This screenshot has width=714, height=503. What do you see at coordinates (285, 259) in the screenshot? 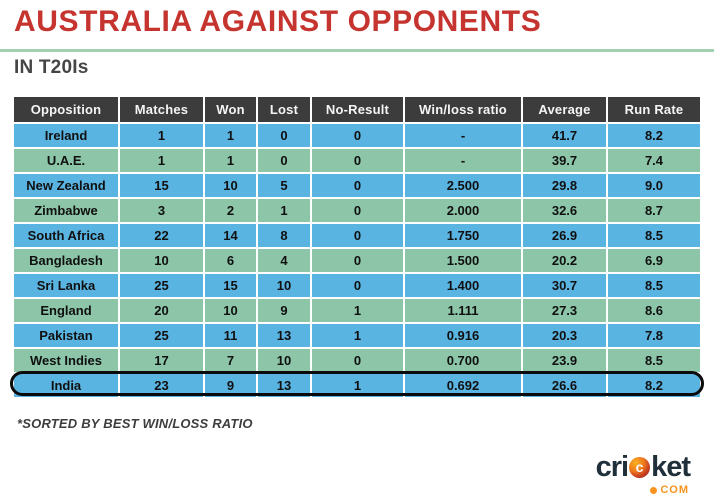
I see `table-cell: 4` at bounding box center [285, 259].